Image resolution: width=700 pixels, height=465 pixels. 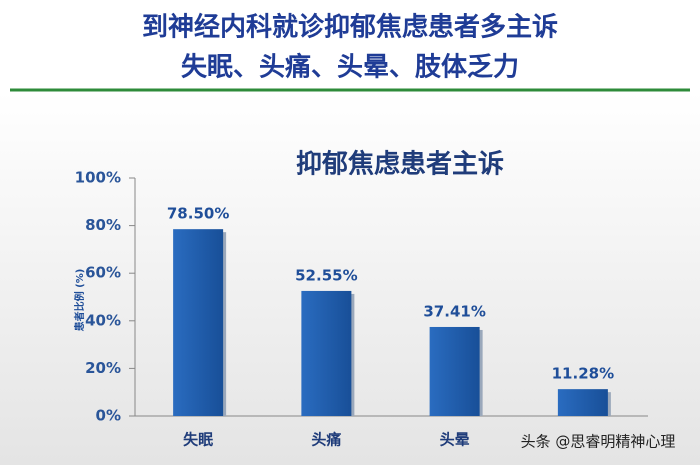 What do you see at coordinates (198, 214) in the screenshot?
I see `value-label: 78.50%` at bounding box center [198, 214].